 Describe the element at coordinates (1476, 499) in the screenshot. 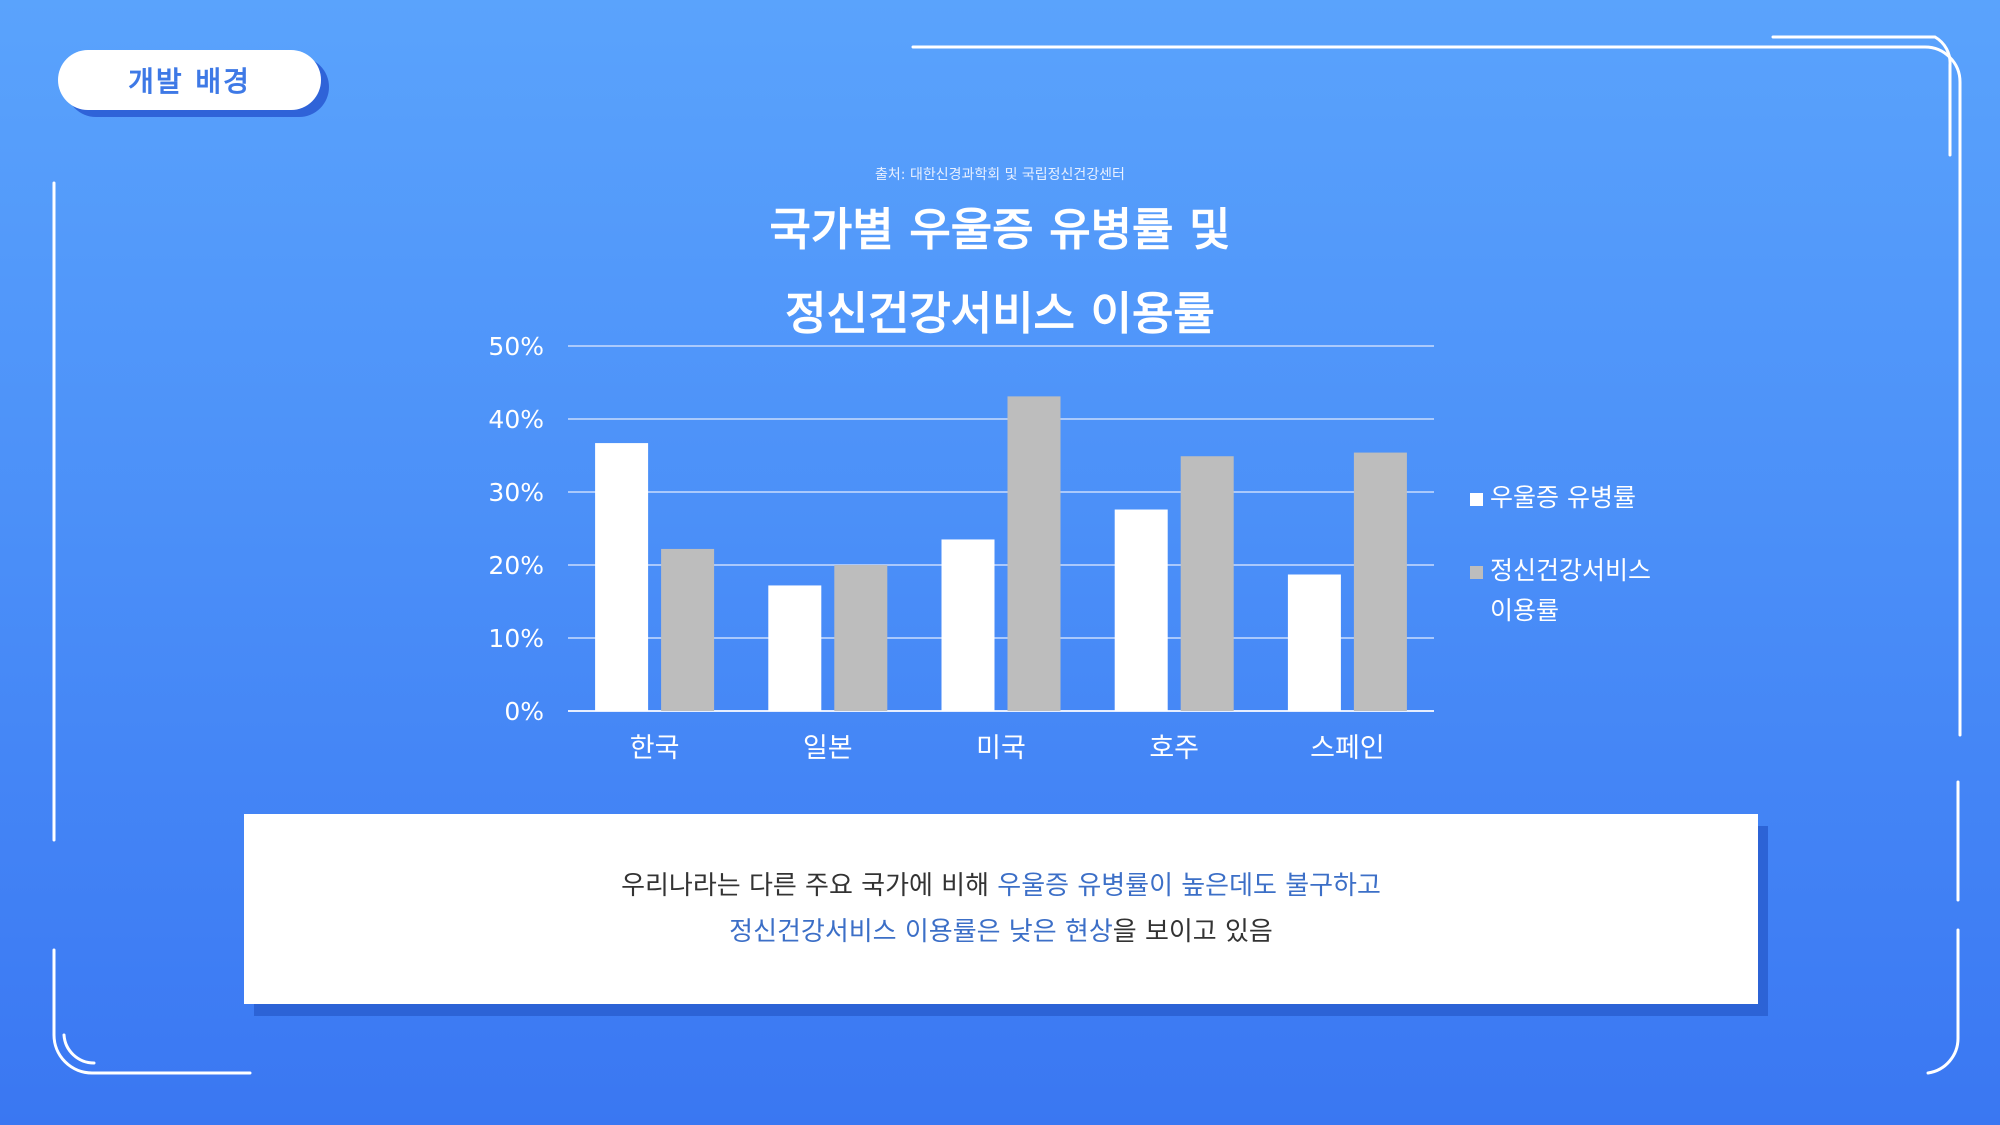

I see `legend-swatch-depression` at that location.